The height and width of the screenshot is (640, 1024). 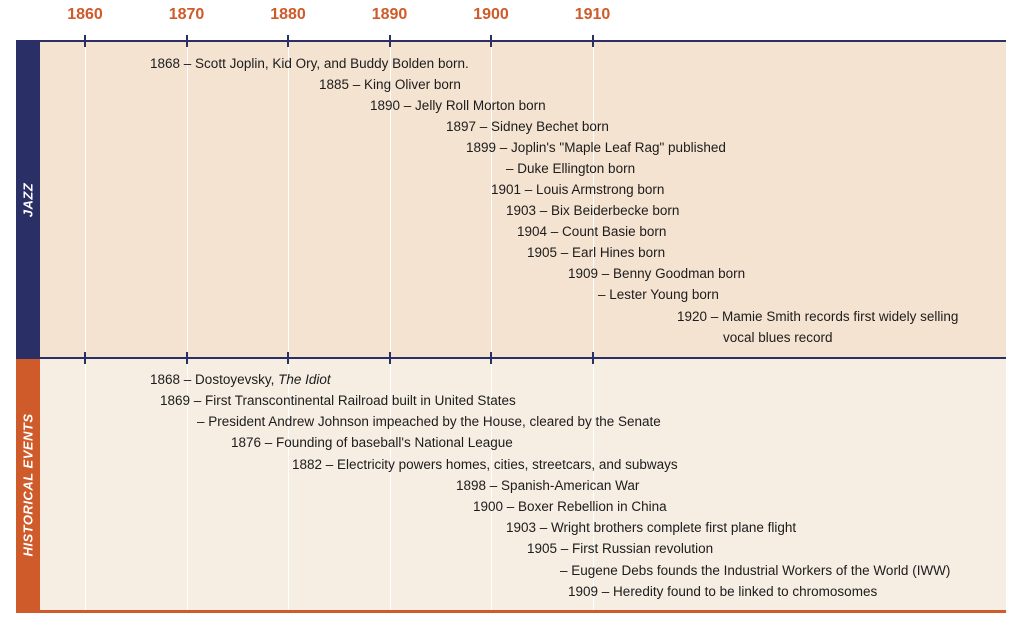 I want to click on event-text: – Dostoyevsky,, so click(x=231, y=379).